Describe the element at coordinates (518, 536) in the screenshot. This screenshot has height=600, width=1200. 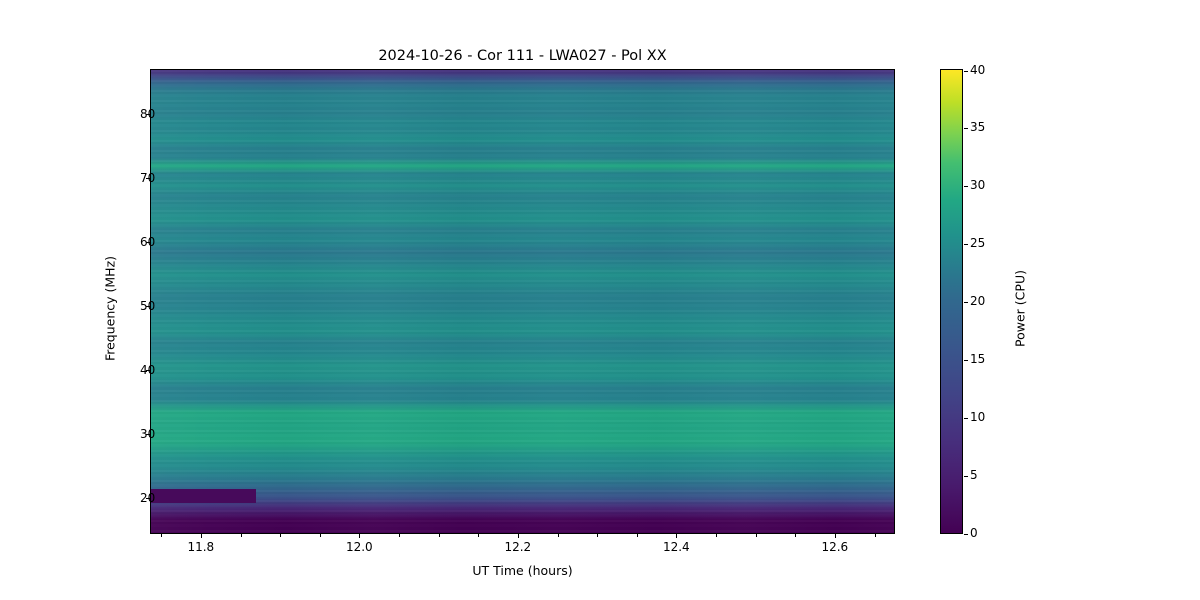
I see `xtick-12.2` at that location.